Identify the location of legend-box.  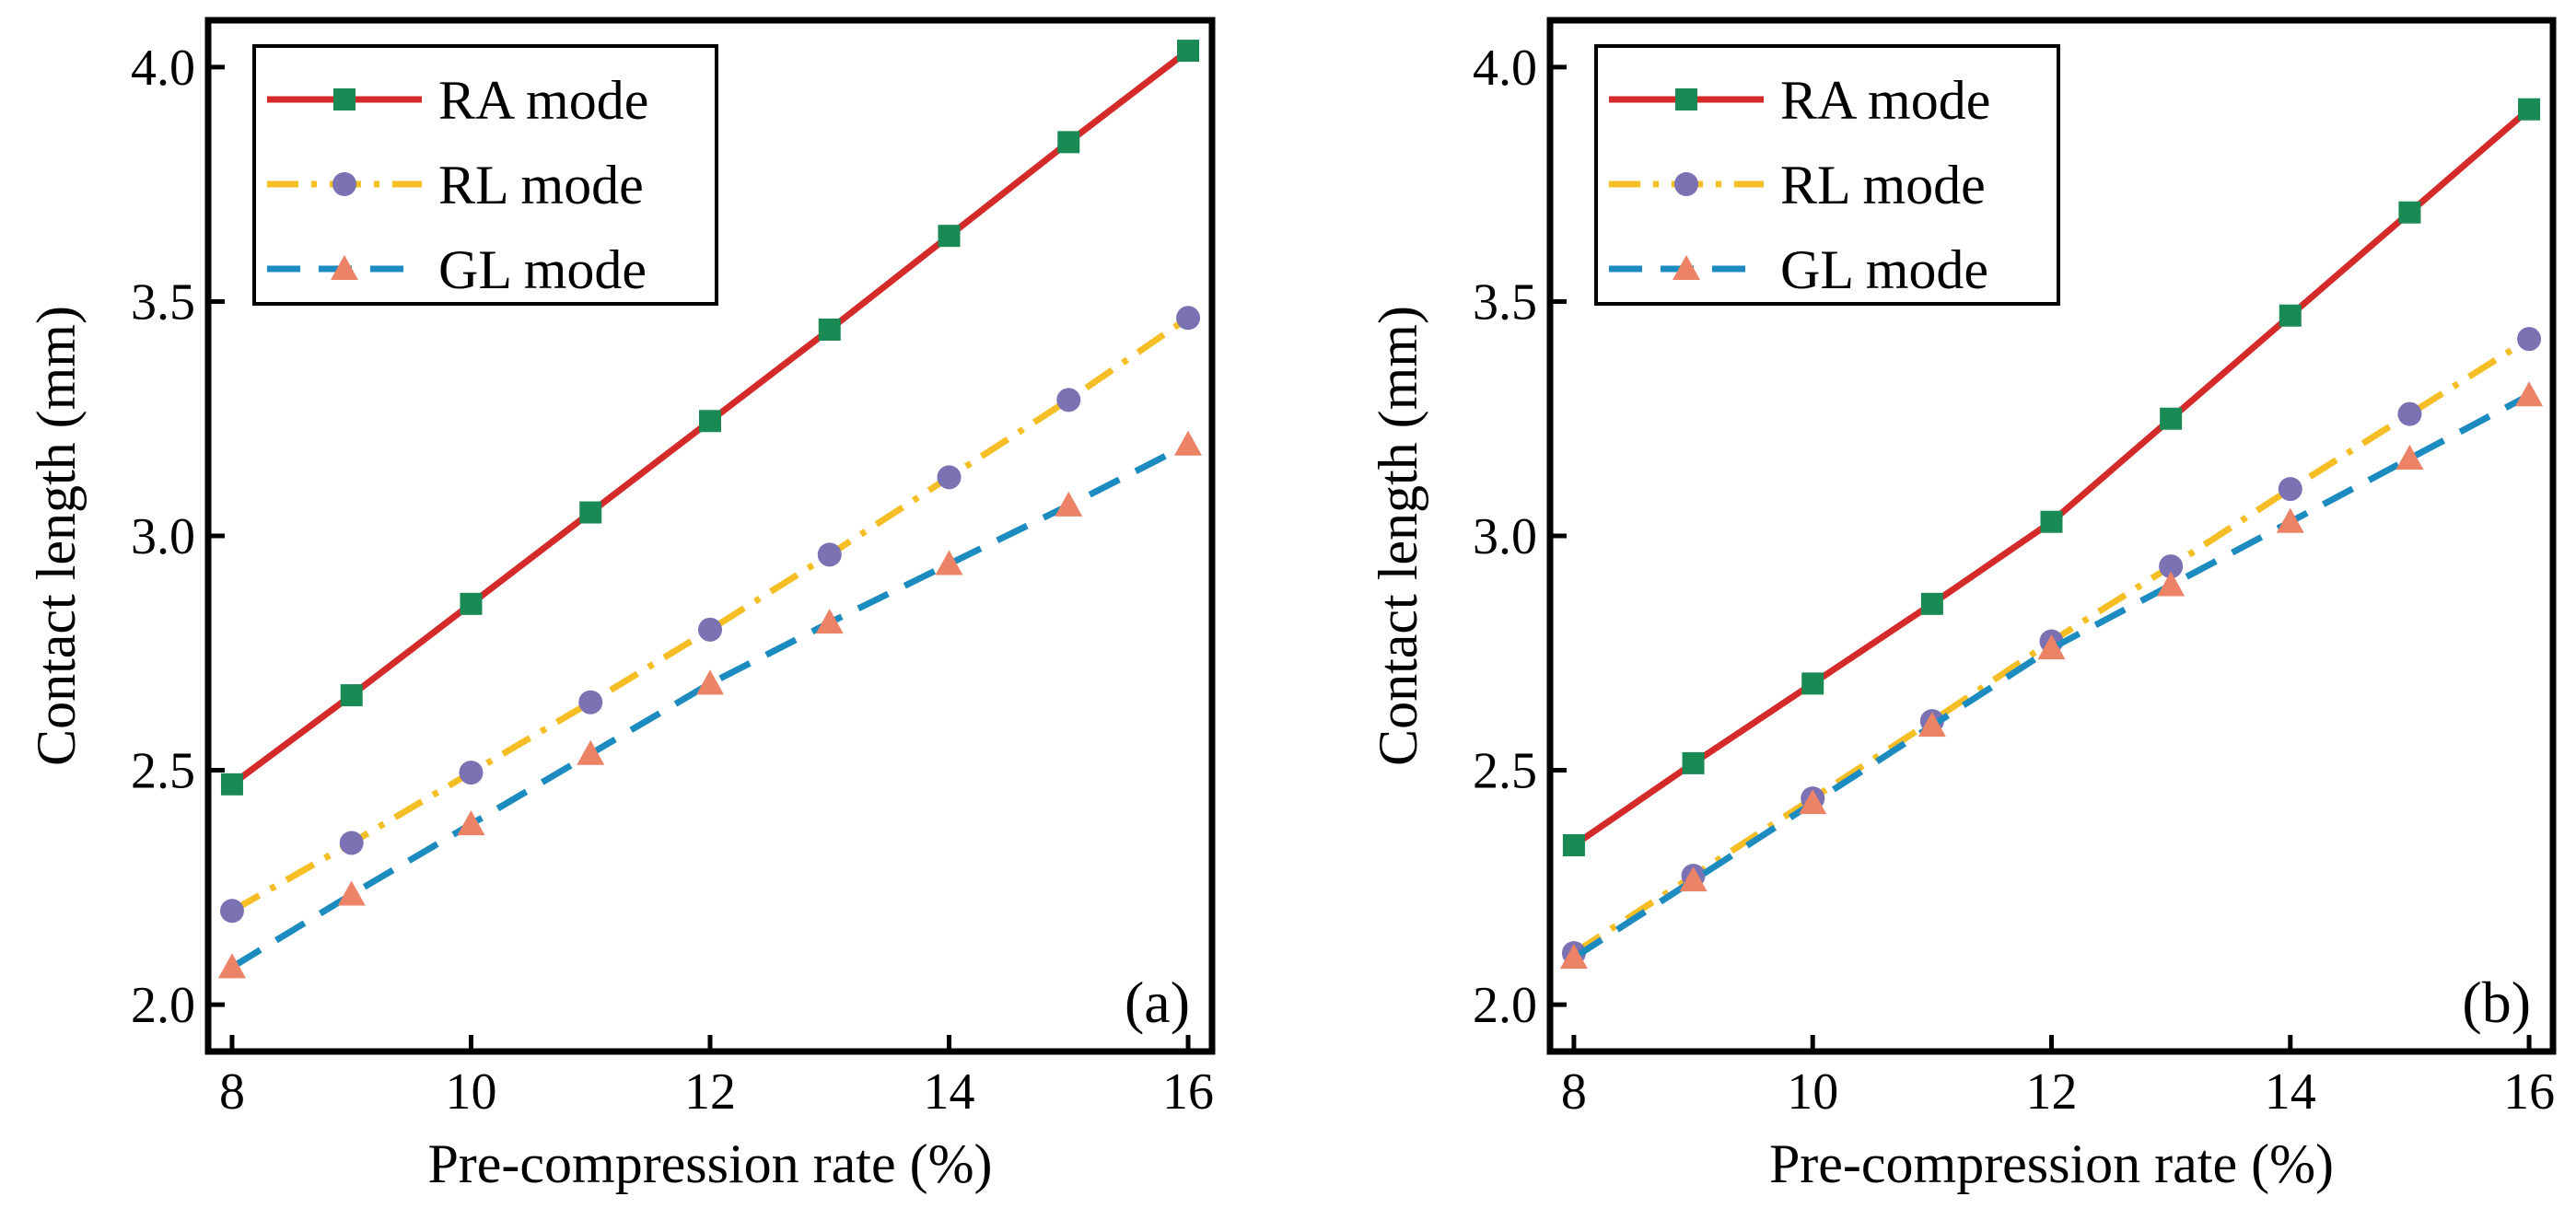
(1827, 175).